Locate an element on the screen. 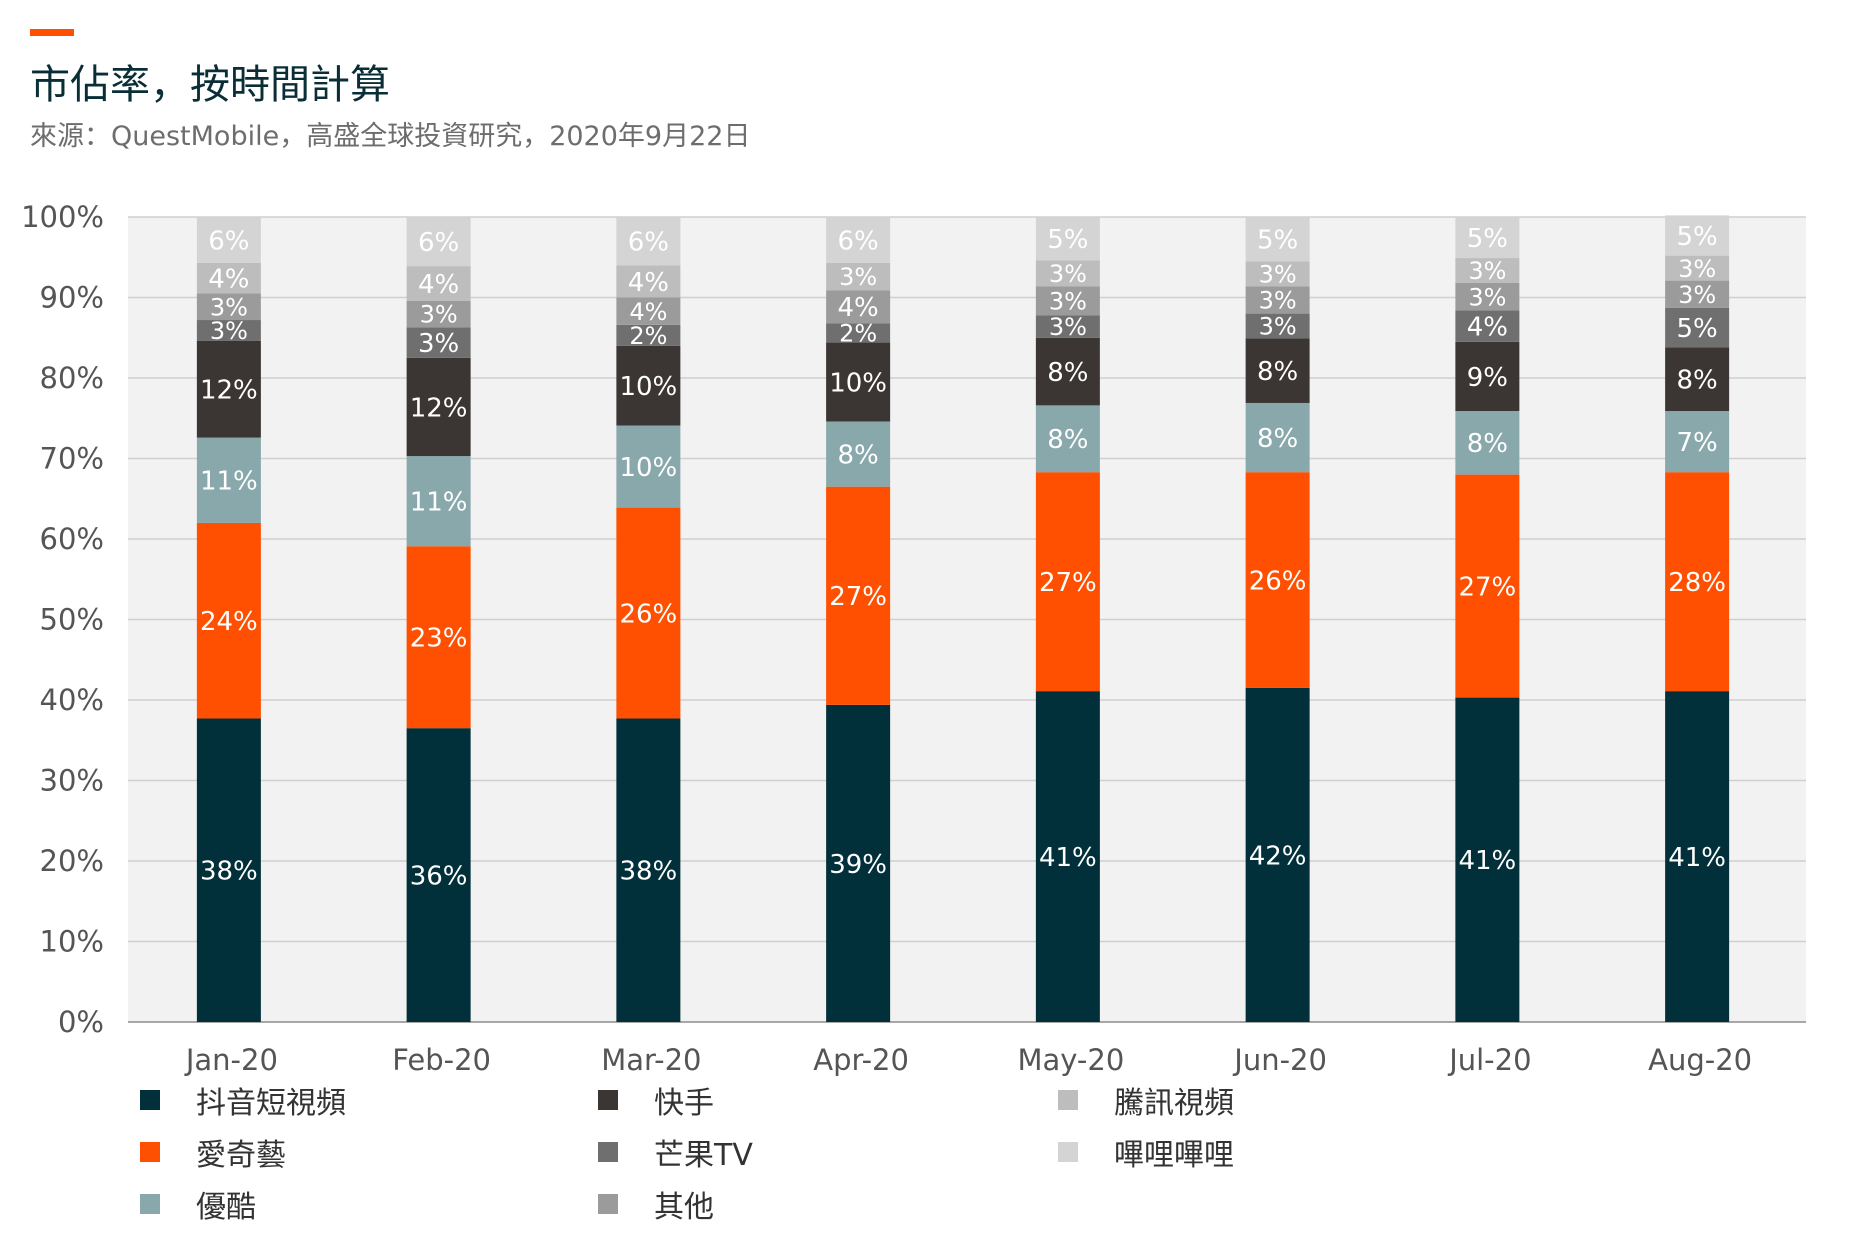 This screenshot has width=1876, height=1254. data-label: 23% is located at coordinates (439, 639).